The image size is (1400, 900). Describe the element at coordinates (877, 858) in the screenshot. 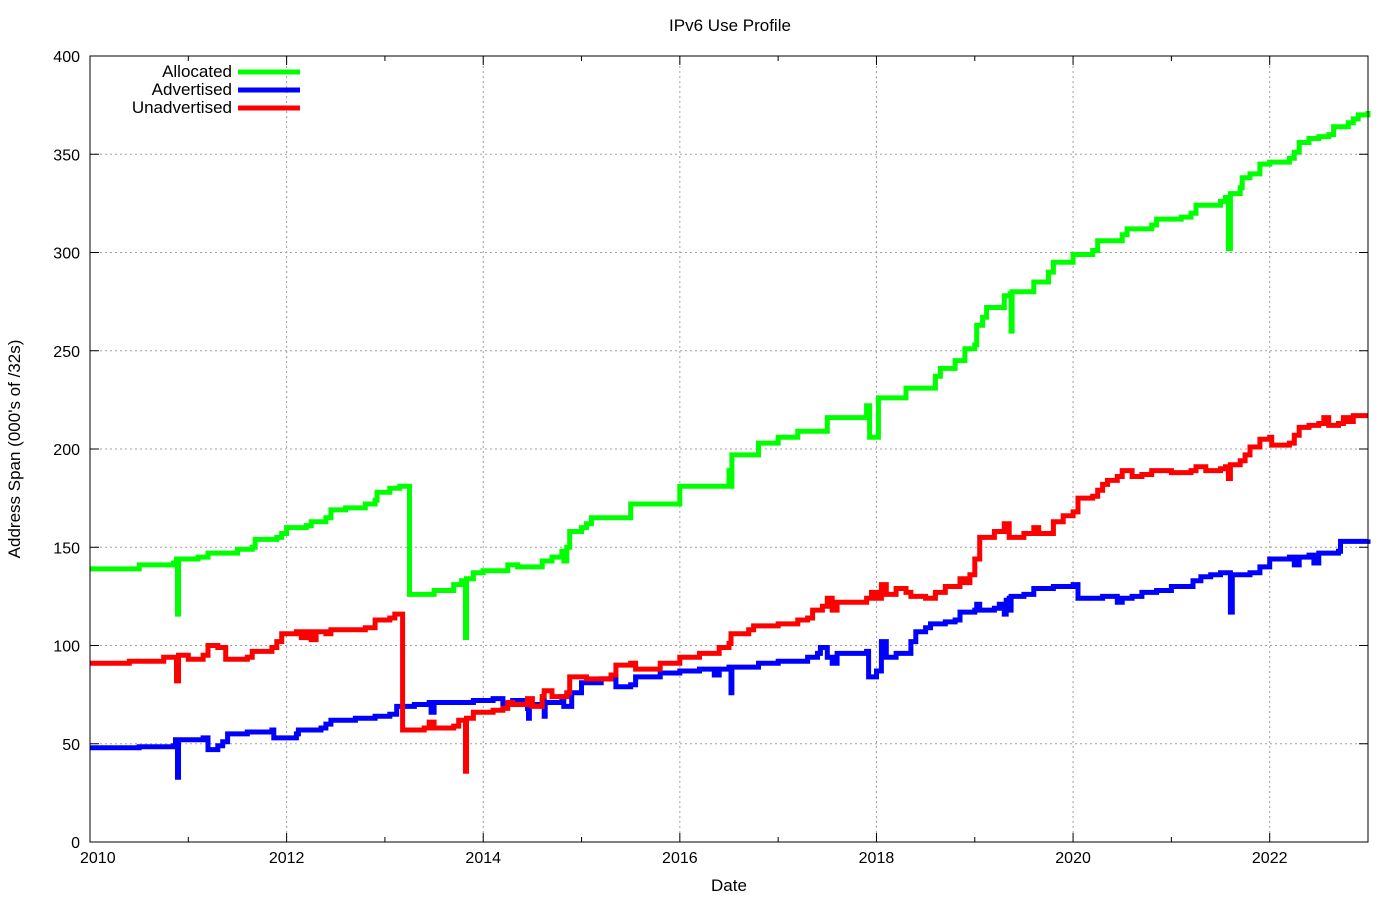

I see `x-tick-label: 2018` at that location.